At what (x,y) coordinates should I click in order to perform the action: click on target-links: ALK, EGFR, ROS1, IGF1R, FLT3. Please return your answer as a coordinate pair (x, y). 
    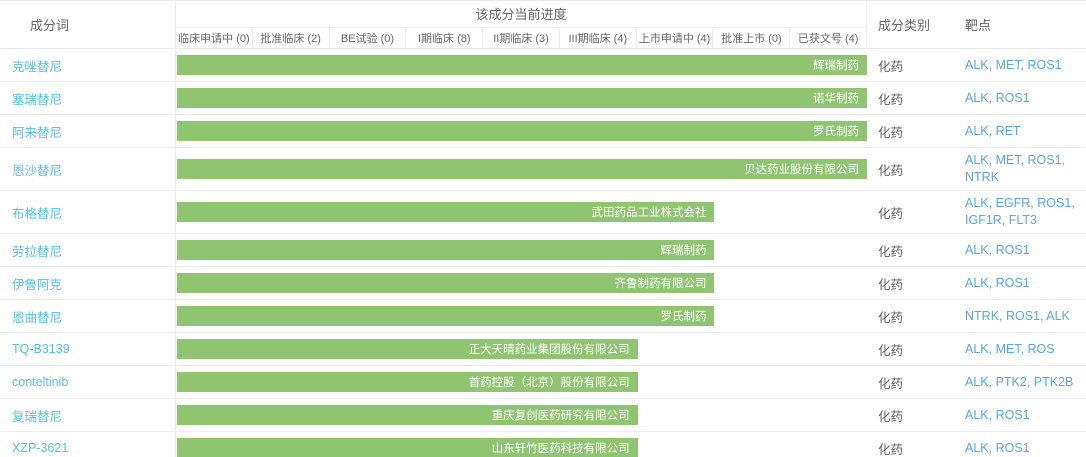
    Looking at the image, I should click on (1020, 211).